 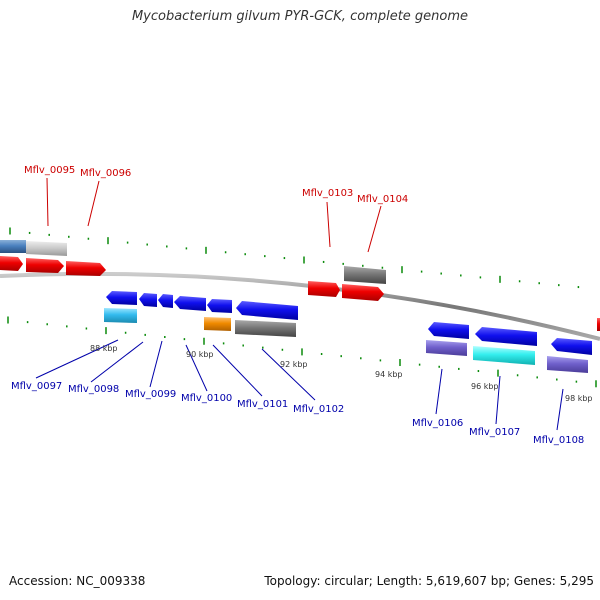 What do you see at coordinates (105, 173) in the screenshot?
I see `gene-label-mflv-0096: Mflv_0096` at bounding box center [105, 173].